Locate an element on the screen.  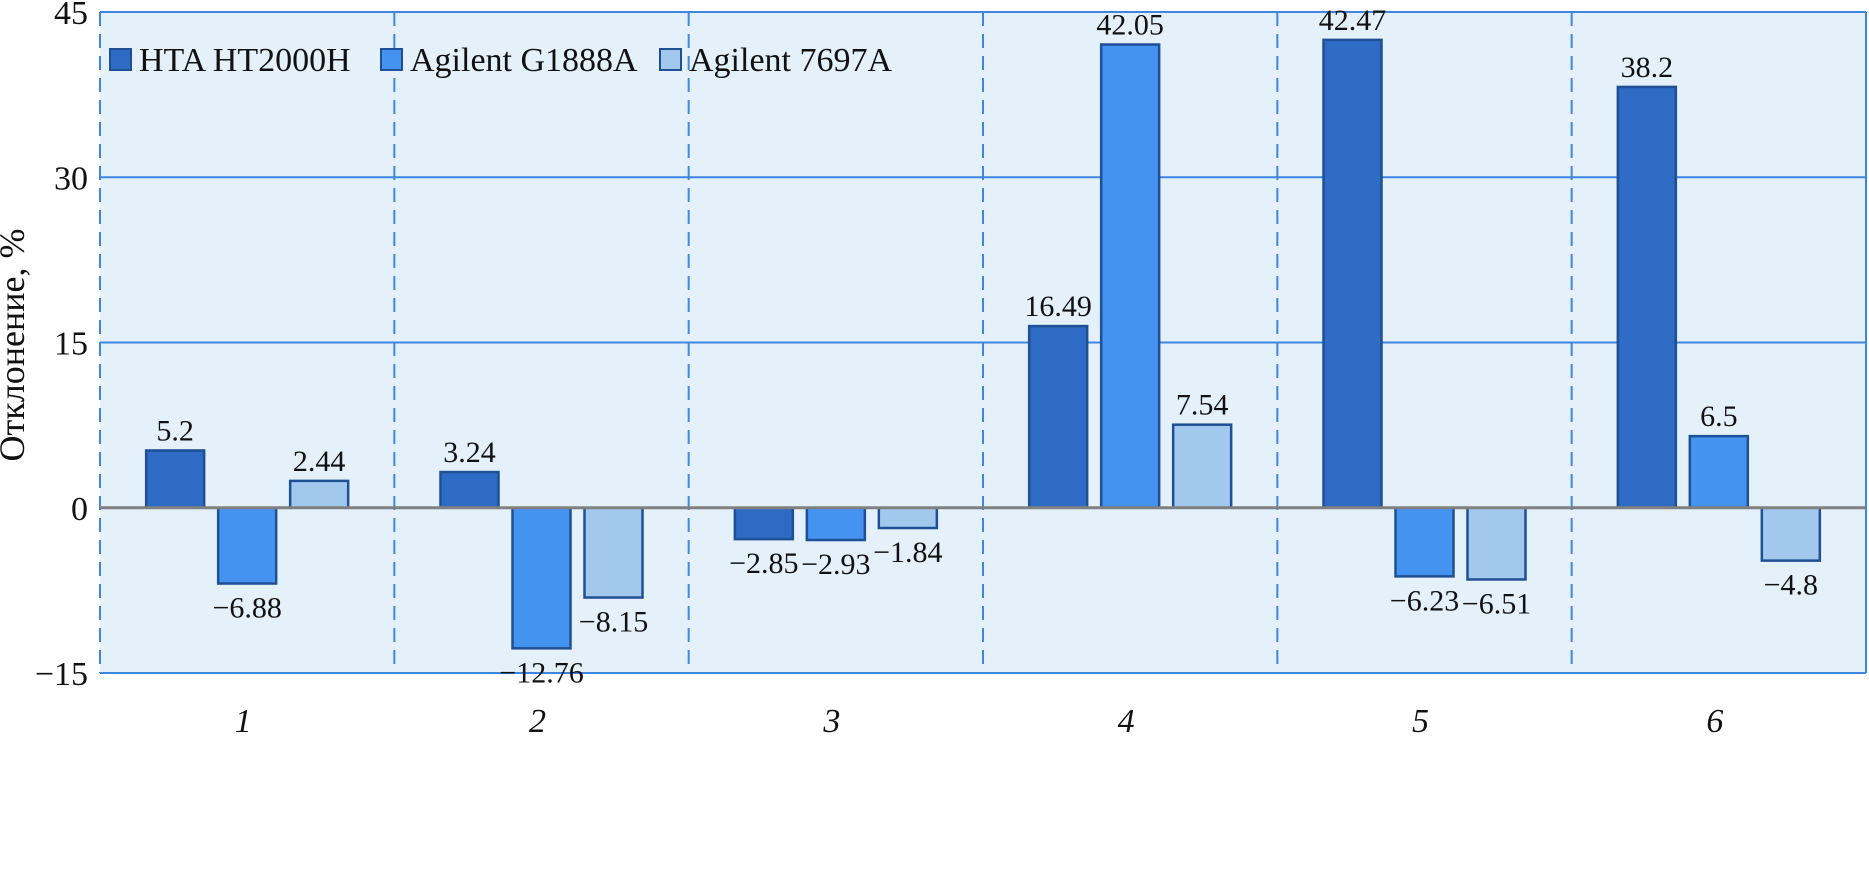
data-label: −8.15 is located at coordinates (613, 622).